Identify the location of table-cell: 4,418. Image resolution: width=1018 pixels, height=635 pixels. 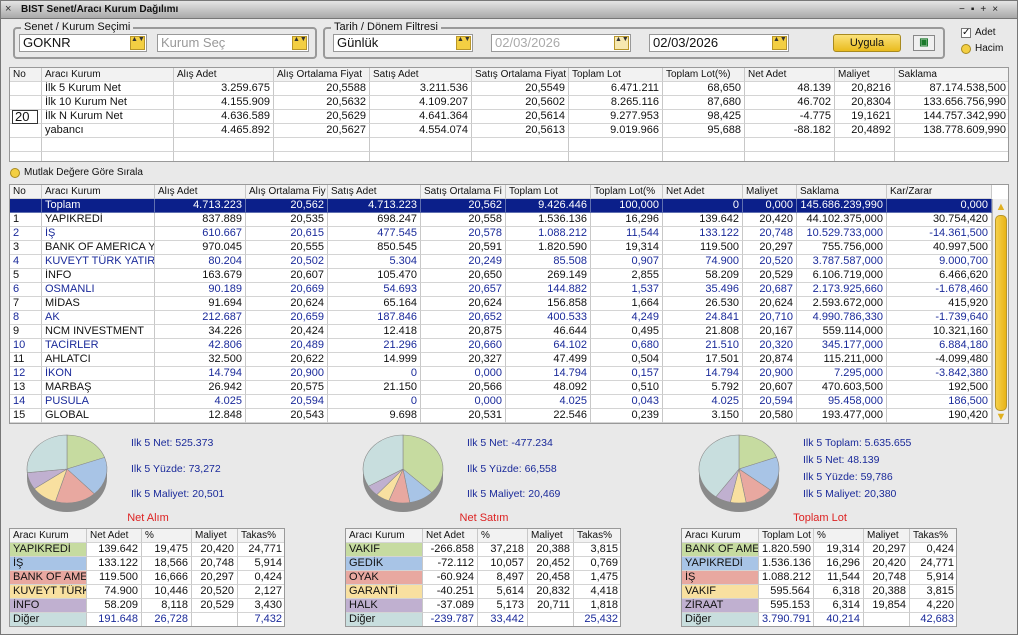
(597, 592).